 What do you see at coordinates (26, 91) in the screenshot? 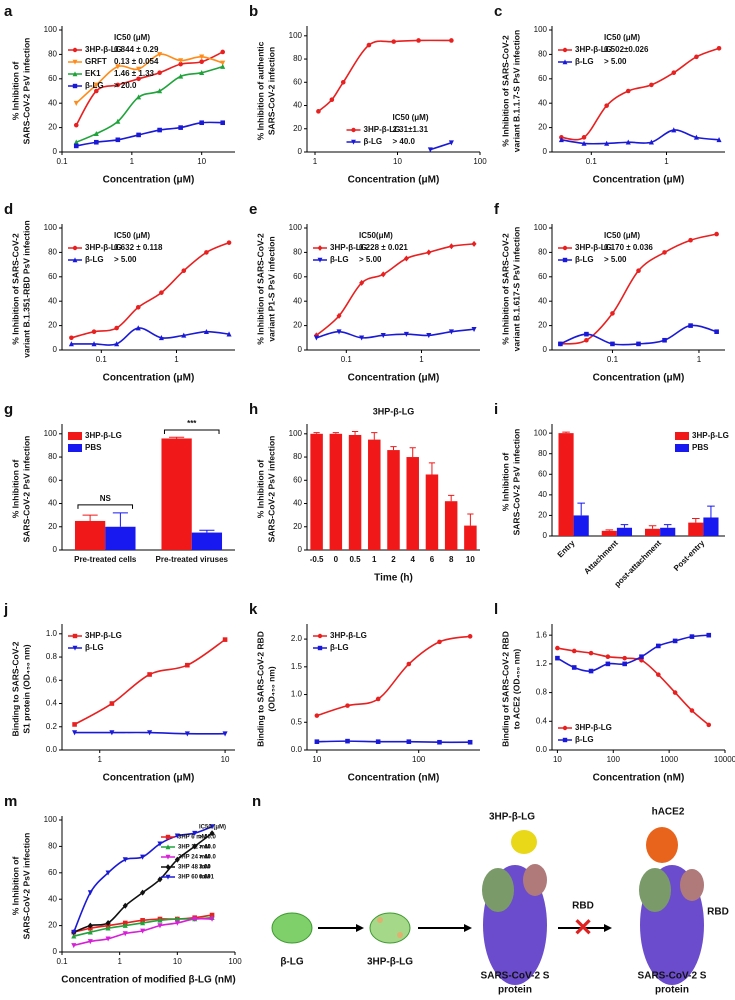
I see `y-axis-label: SARS-CoV-2 PsV infection` at bounding box center [26, 91].